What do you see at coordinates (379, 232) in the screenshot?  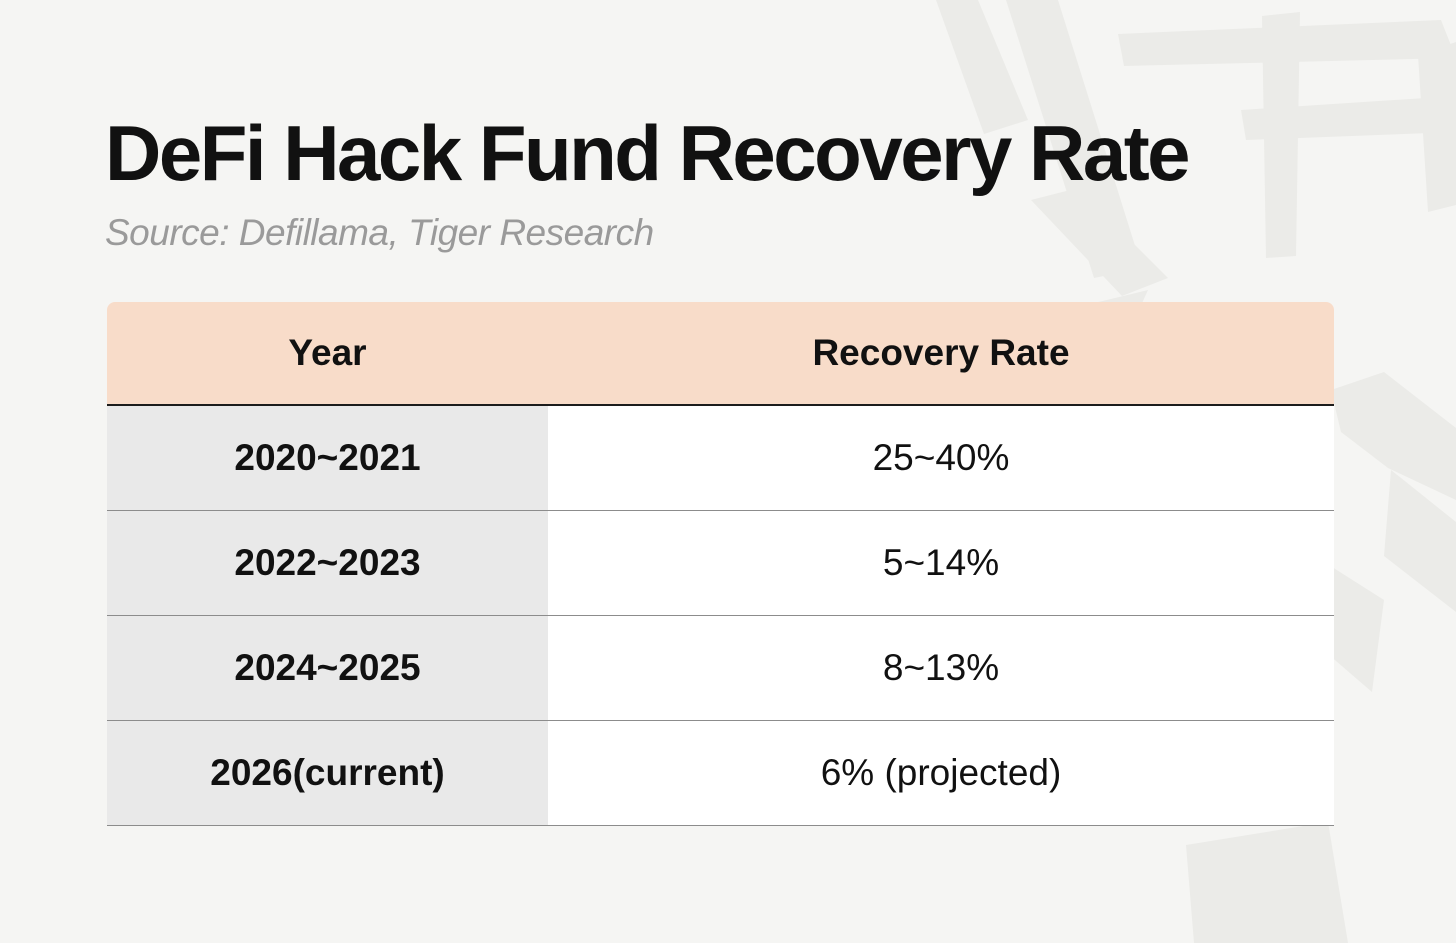 I see `source-caption: Source: Defillama, Tiger Research` at bounding box center [379, 232].